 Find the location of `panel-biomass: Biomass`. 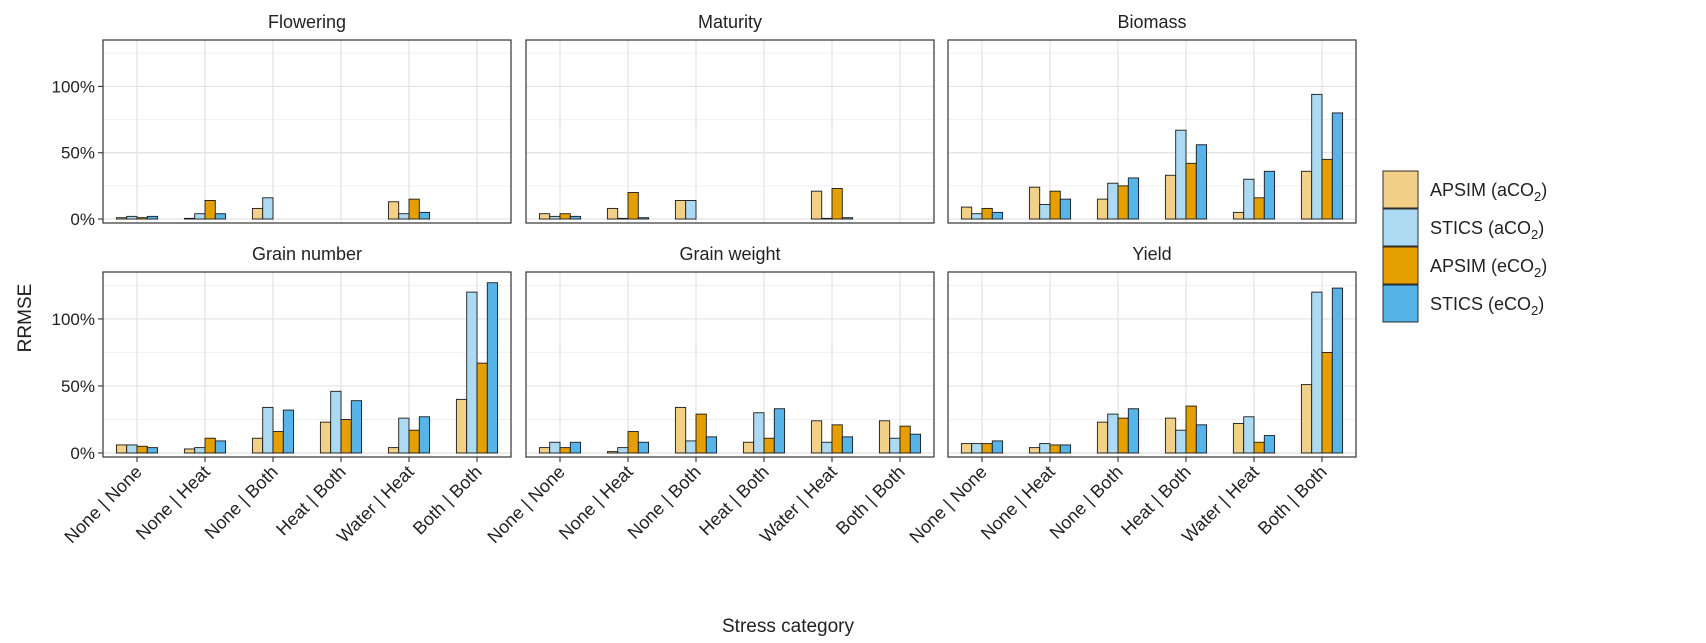

panel-biomass: Biomass is located at coordinates (1152, 118).